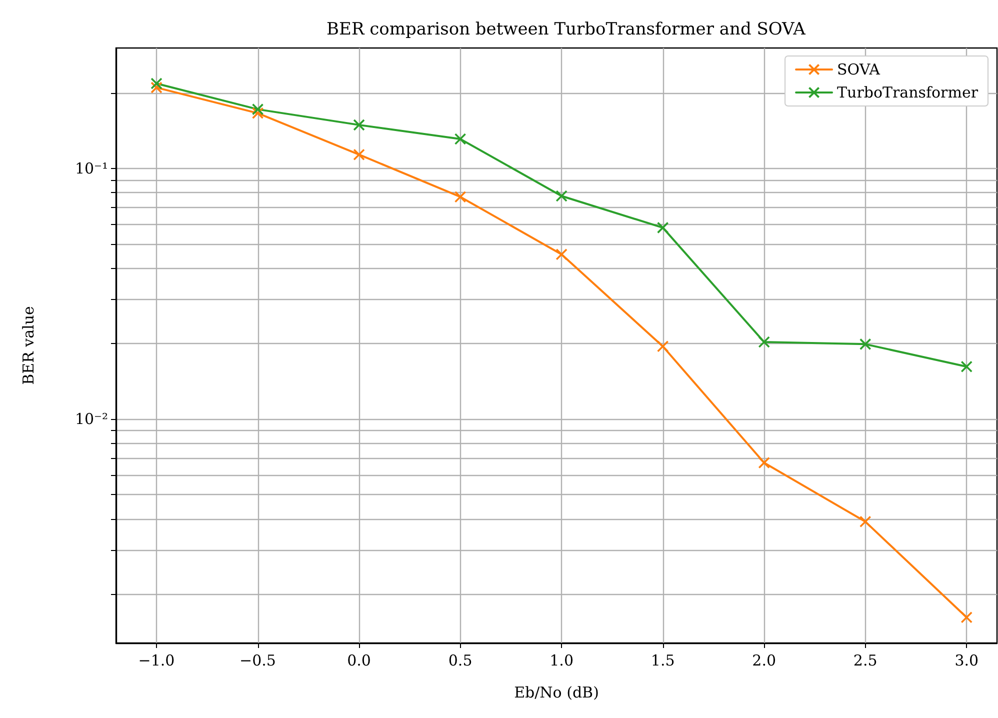 The image size is (998, 718). I want to click on y-tick-label: 10⁻¹, so click(91, 168).